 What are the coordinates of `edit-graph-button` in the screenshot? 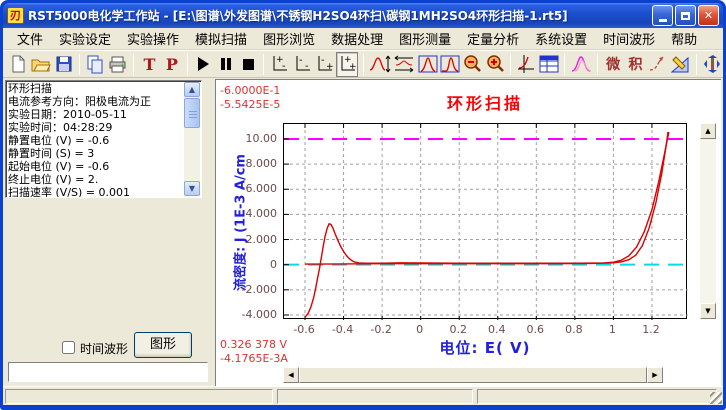 It's located at (680, 64).